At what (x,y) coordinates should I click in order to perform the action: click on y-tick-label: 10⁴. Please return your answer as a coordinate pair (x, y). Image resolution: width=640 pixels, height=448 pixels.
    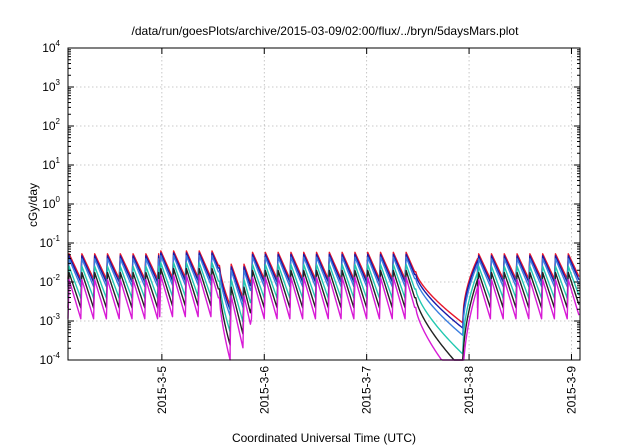
    Looking at the image, I should click on (51, 47).